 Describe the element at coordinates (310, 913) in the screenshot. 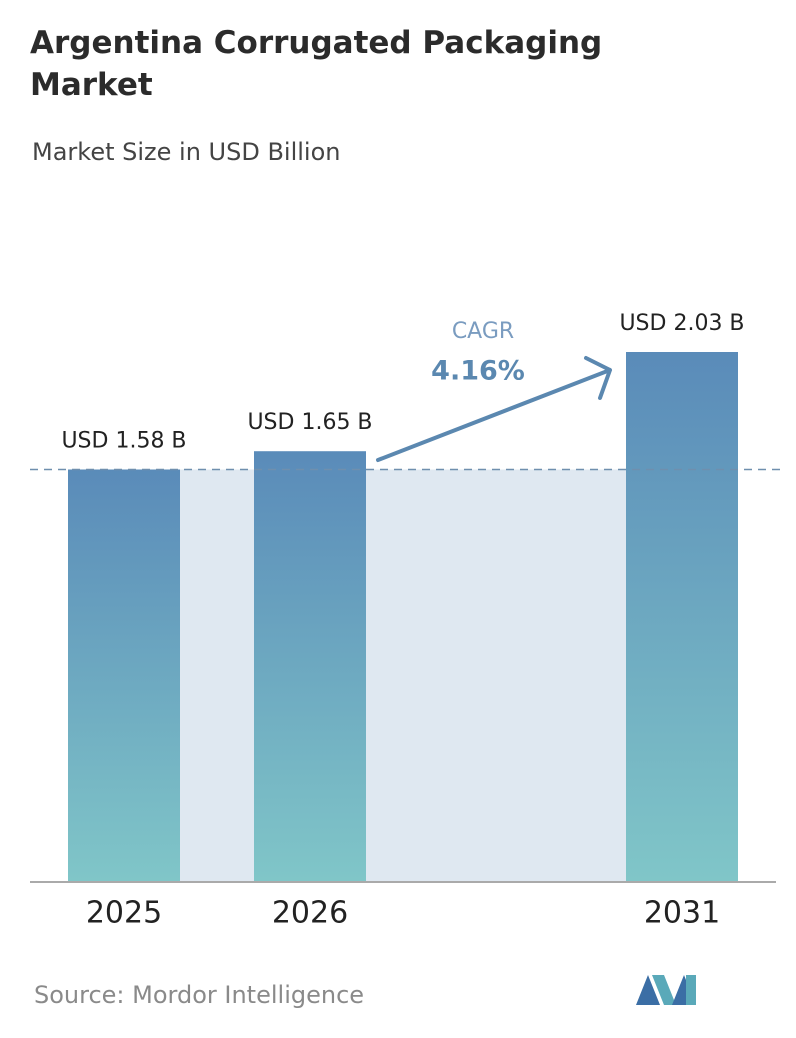

I see `x-tick-label: 2026` at that location.